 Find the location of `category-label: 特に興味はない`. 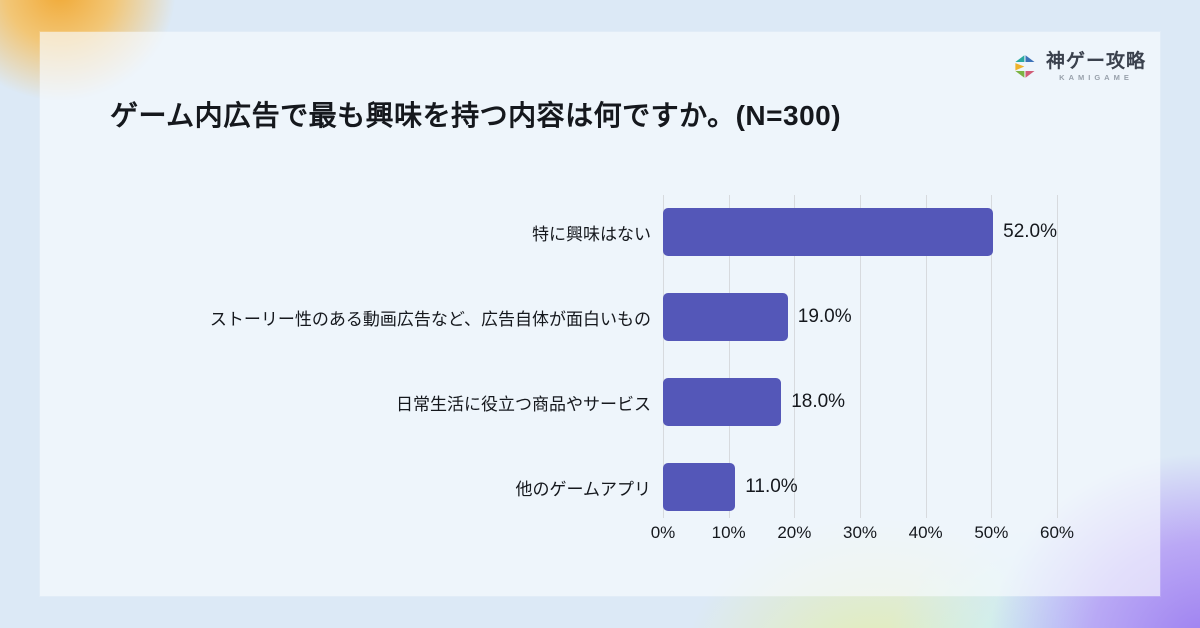

category-label: 特に興味はない is located at coordinates (591, 234).